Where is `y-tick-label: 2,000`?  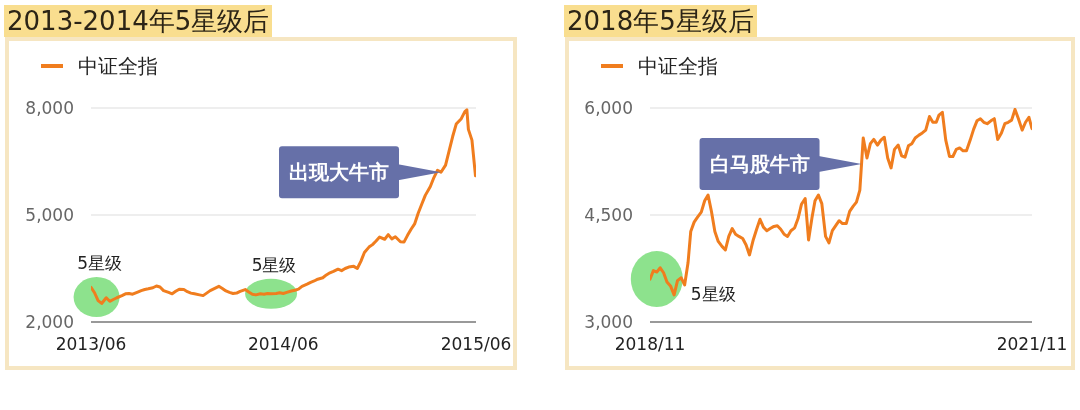 y-tick-label: 2,000 is located at coordinates (49, 322).